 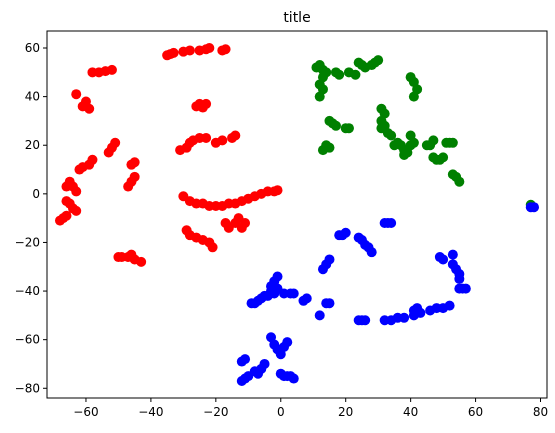 What do you see at coordinates (32, 48) in the screenshot?
I see `y-tick-label: 60` at bounding box center [32, 48].